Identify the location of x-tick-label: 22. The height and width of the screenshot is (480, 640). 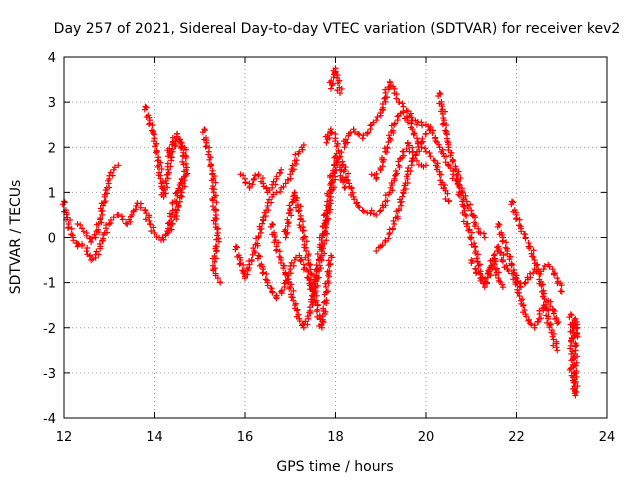
(516, 437).